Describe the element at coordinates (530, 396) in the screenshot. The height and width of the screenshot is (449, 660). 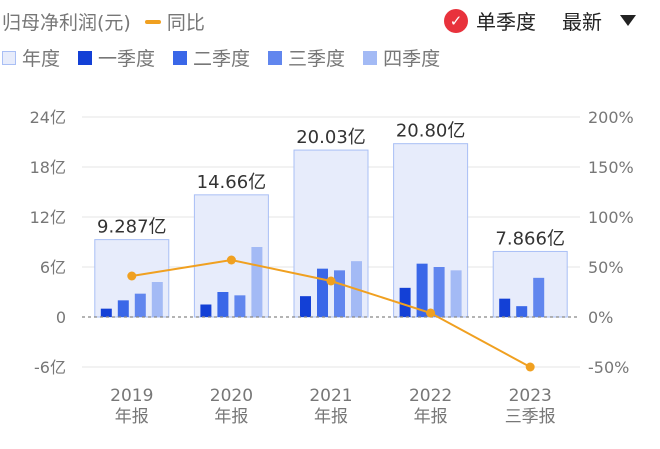
I see `x-tick-label-year: 2023` at that location.